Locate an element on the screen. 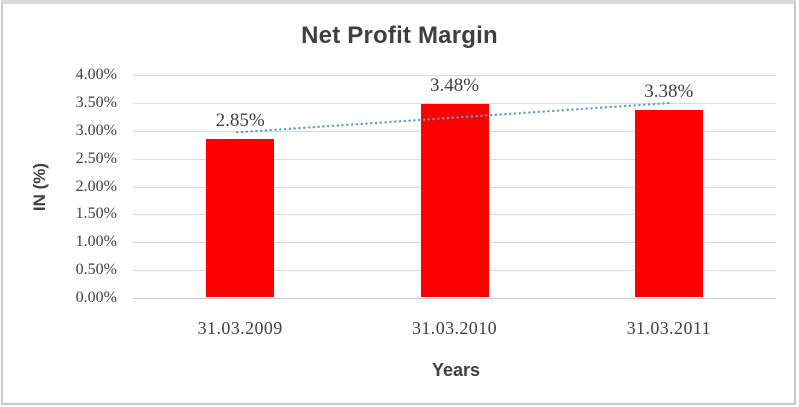 The image size is (799, 407). y-tick-label: 3.50% is located at coordinates (96, 102).